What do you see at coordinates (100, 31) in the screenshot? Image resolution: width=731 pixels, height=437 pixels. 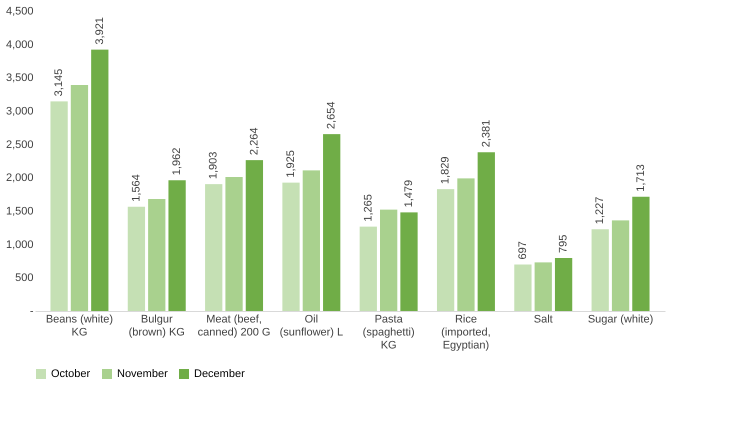 I see `data-label: 3,921` at bounding box center [100, 31].